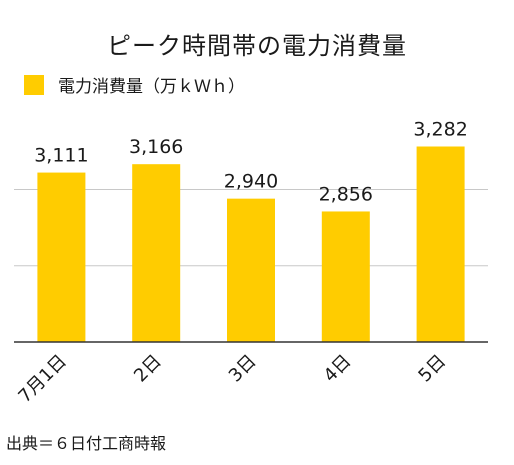 This screenshot has height=465, width=514. What do you see at coordinates (251, 182) in the screenshot?
I see `value-label-3: 2,940` at bounding box center [251, 182].